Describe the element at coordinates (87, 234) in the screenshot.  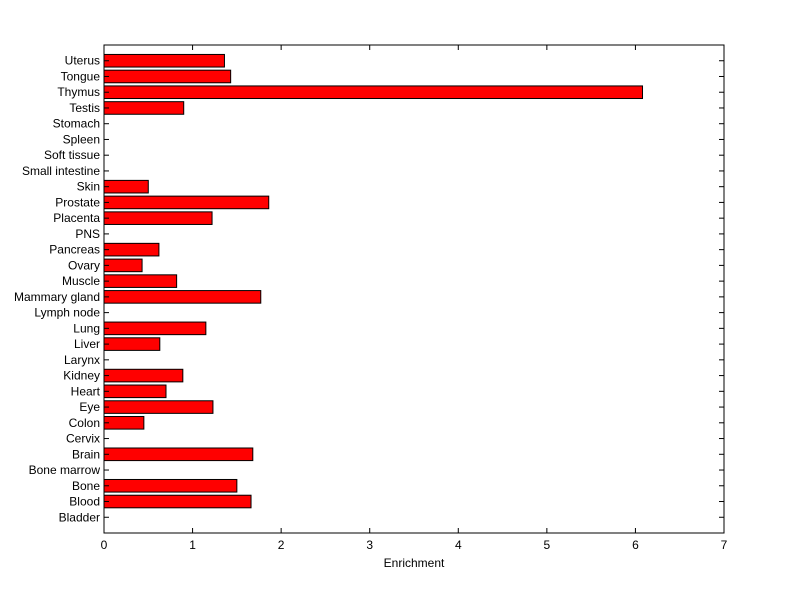
I see `y-tick-label: PNS` at that location.